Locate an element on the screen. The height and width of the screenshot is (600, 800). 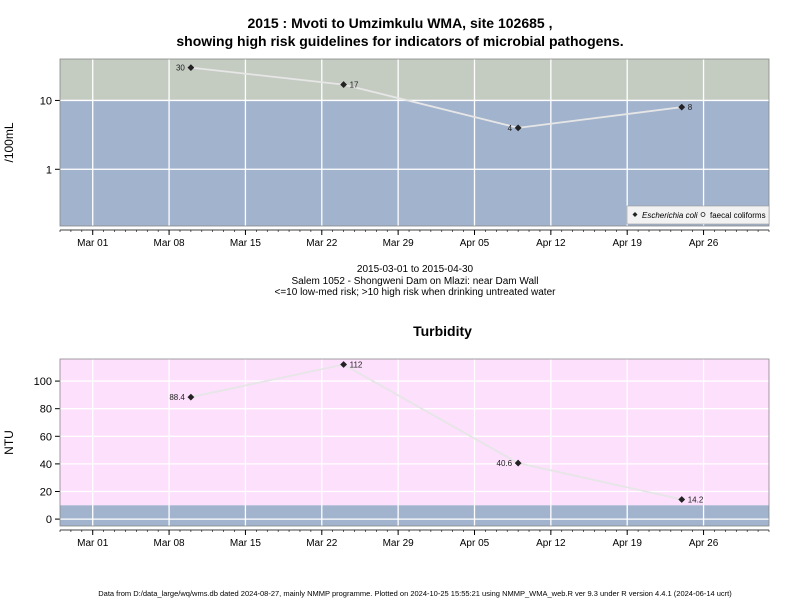
turbidity-x-tick-label: Mar 22 is located at coordinates (322, 543).